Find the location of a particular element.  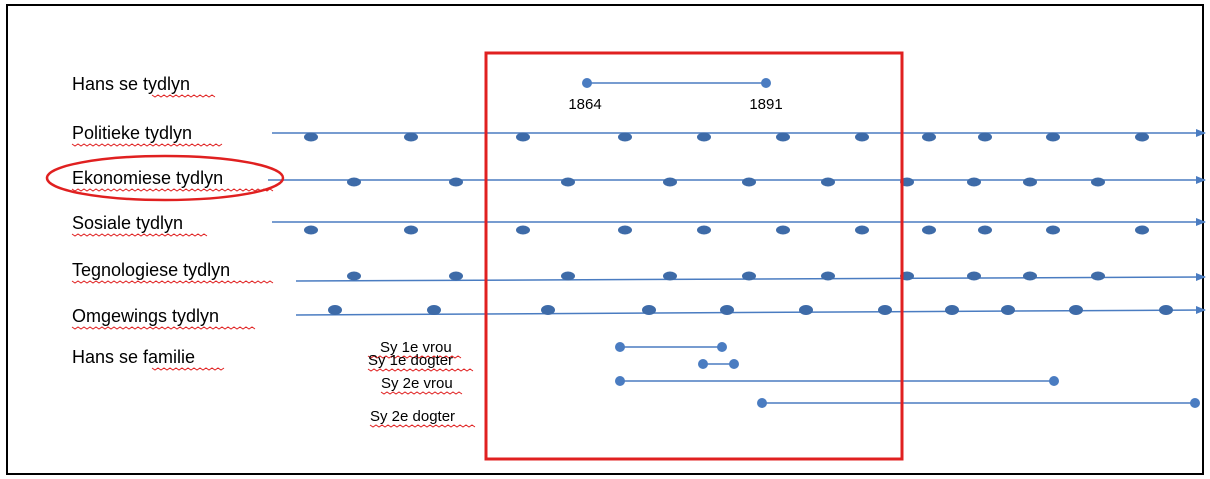

label-tegnologiese-timeline: Tegnologiese tydlyn is located at coordinates (151, 270).